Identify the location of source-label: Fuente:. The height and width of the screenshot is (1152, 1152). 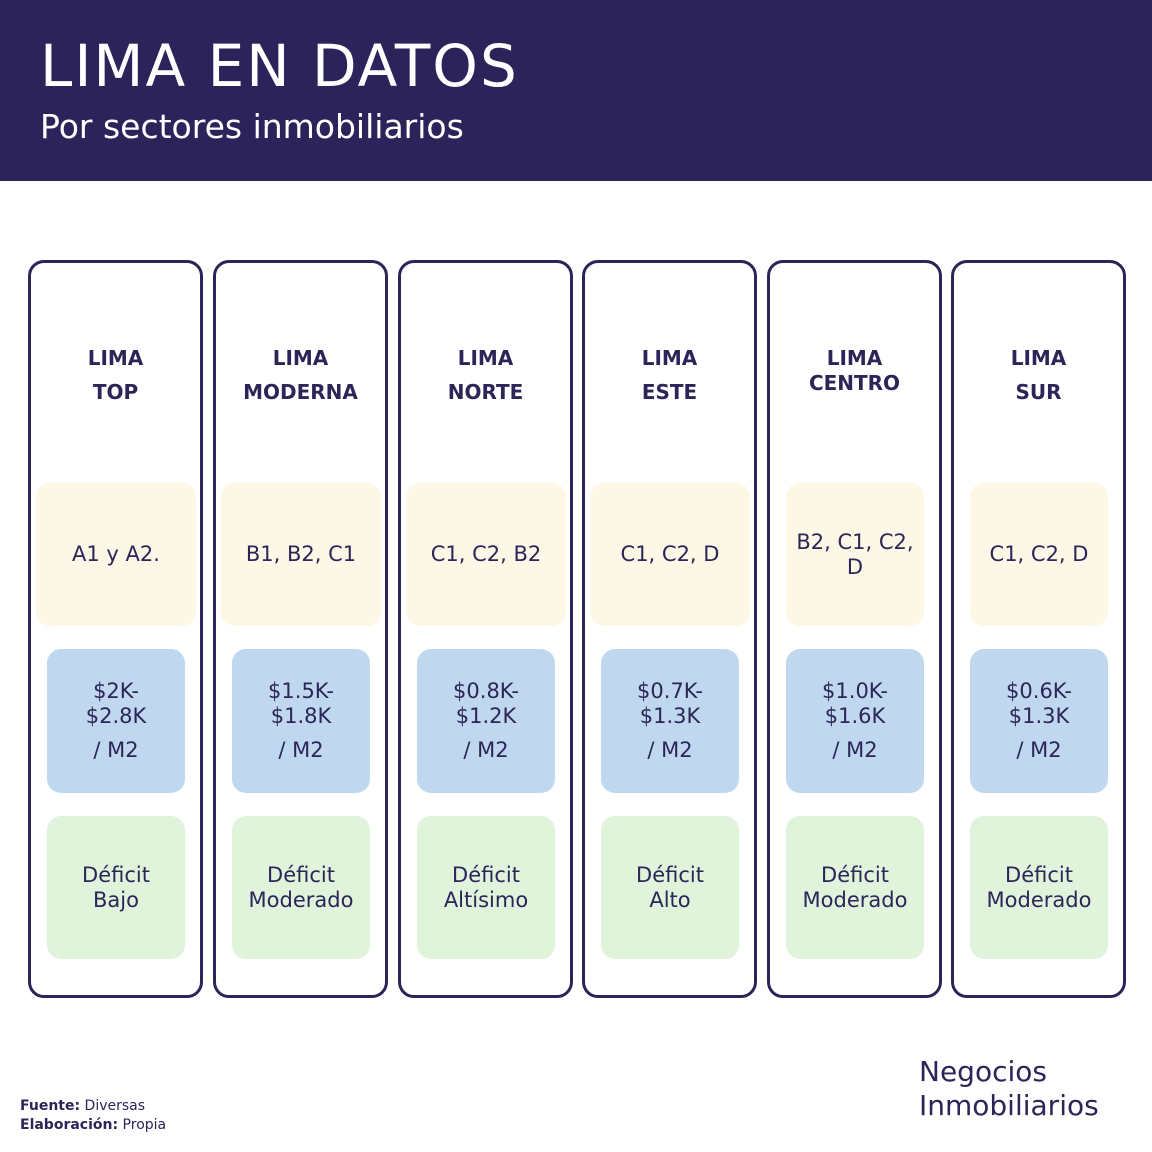
(50, 1106).